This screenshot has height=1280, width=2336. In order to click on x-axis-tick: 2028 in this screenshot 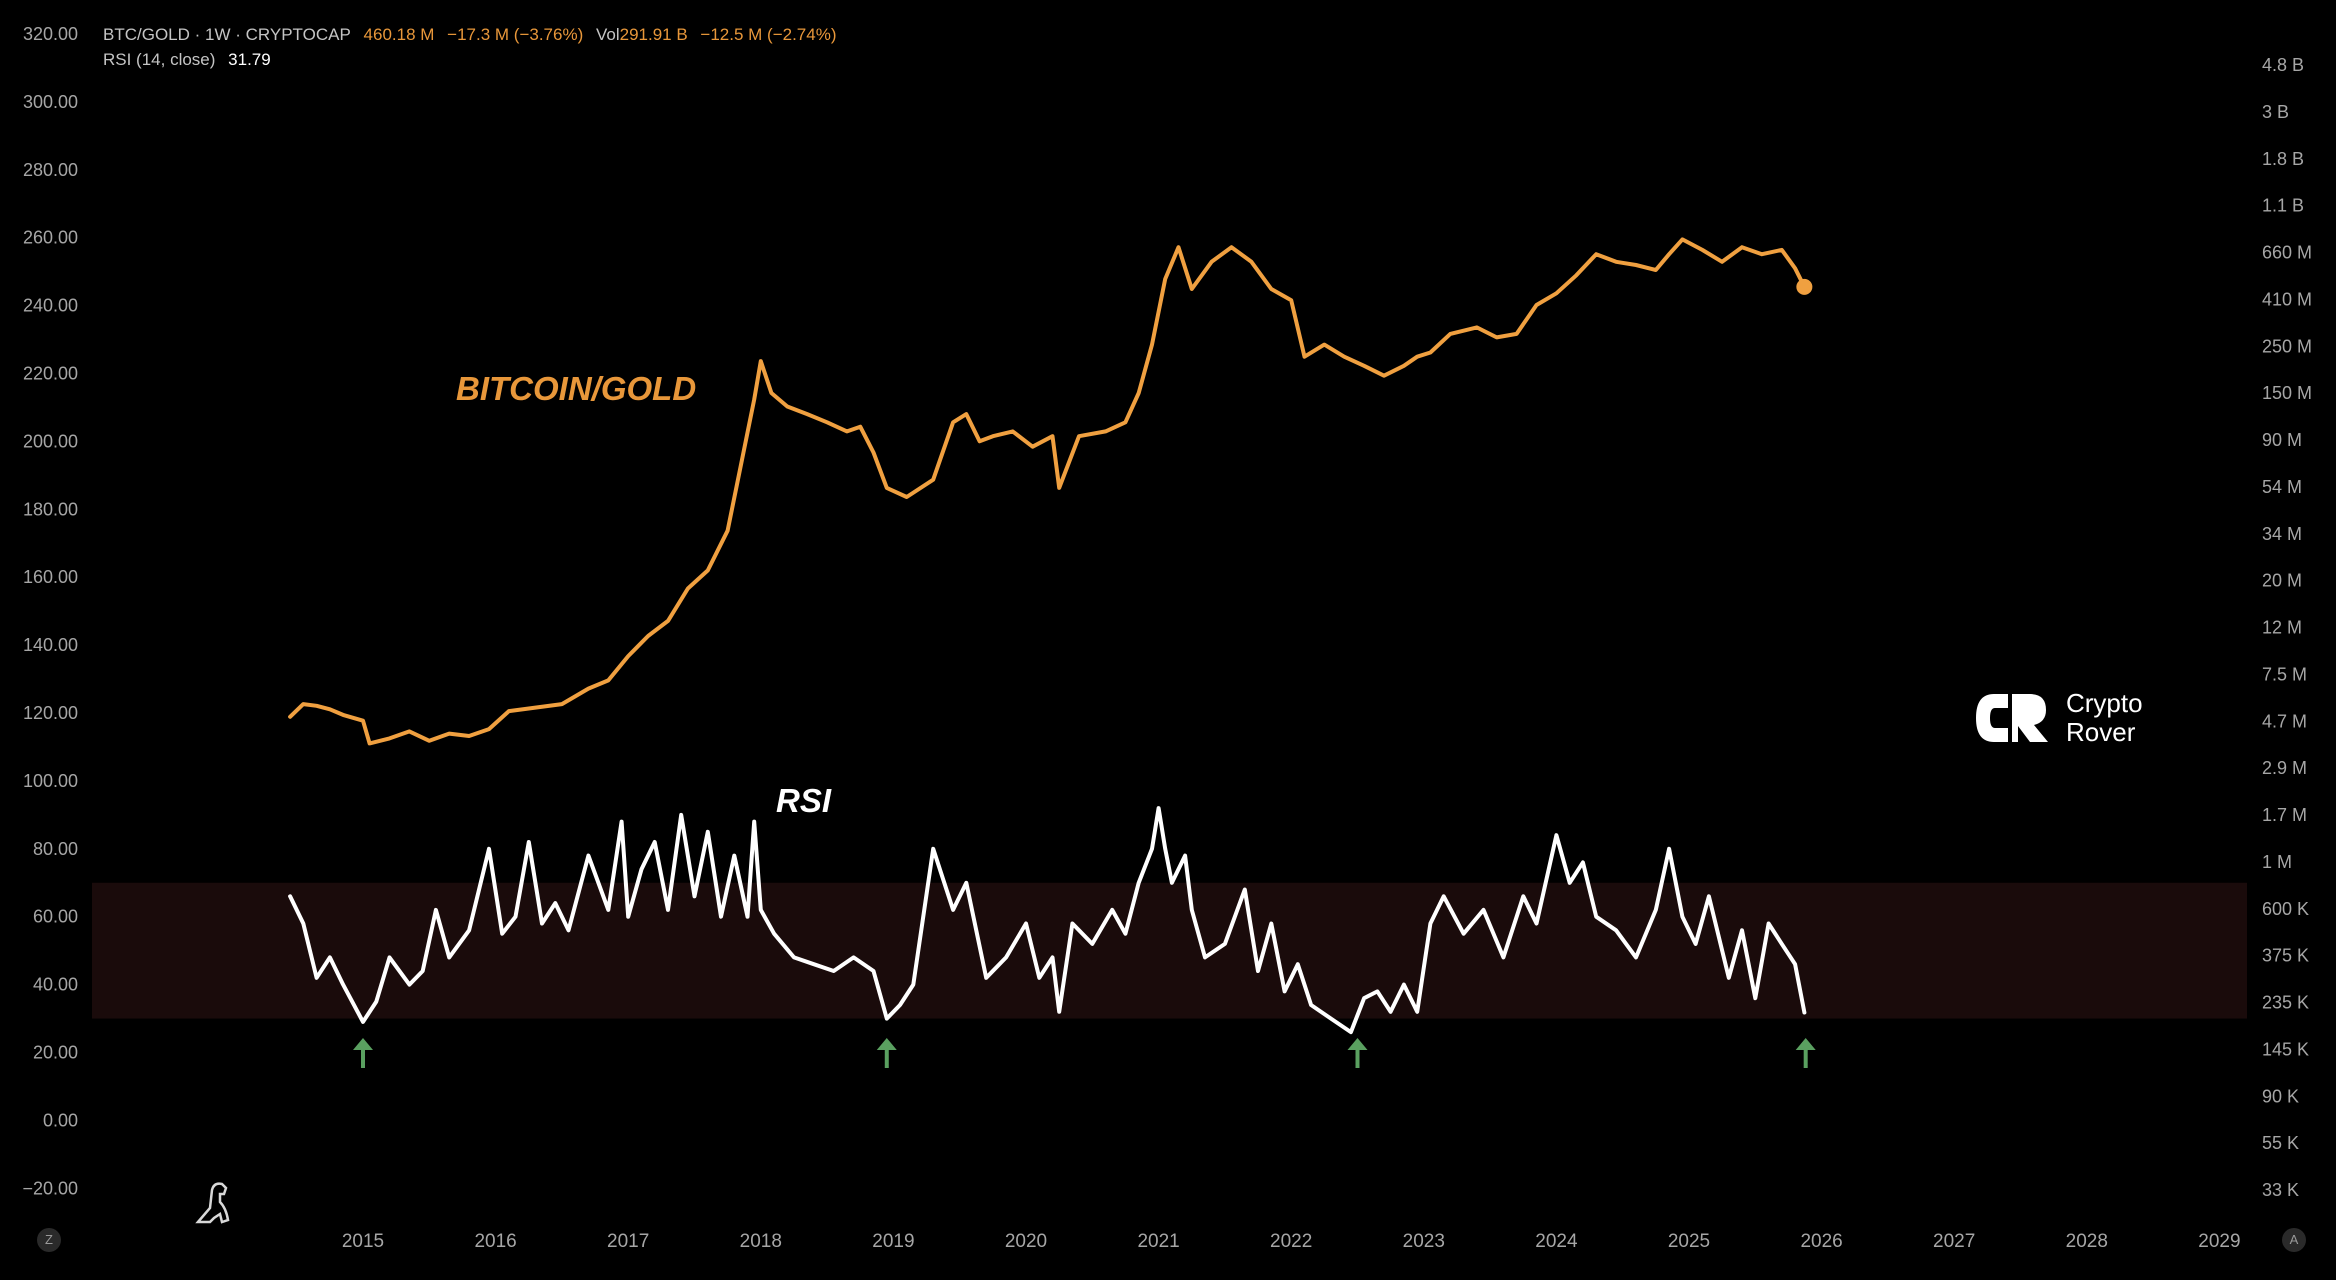, I will do `click(2087, 1241)`.